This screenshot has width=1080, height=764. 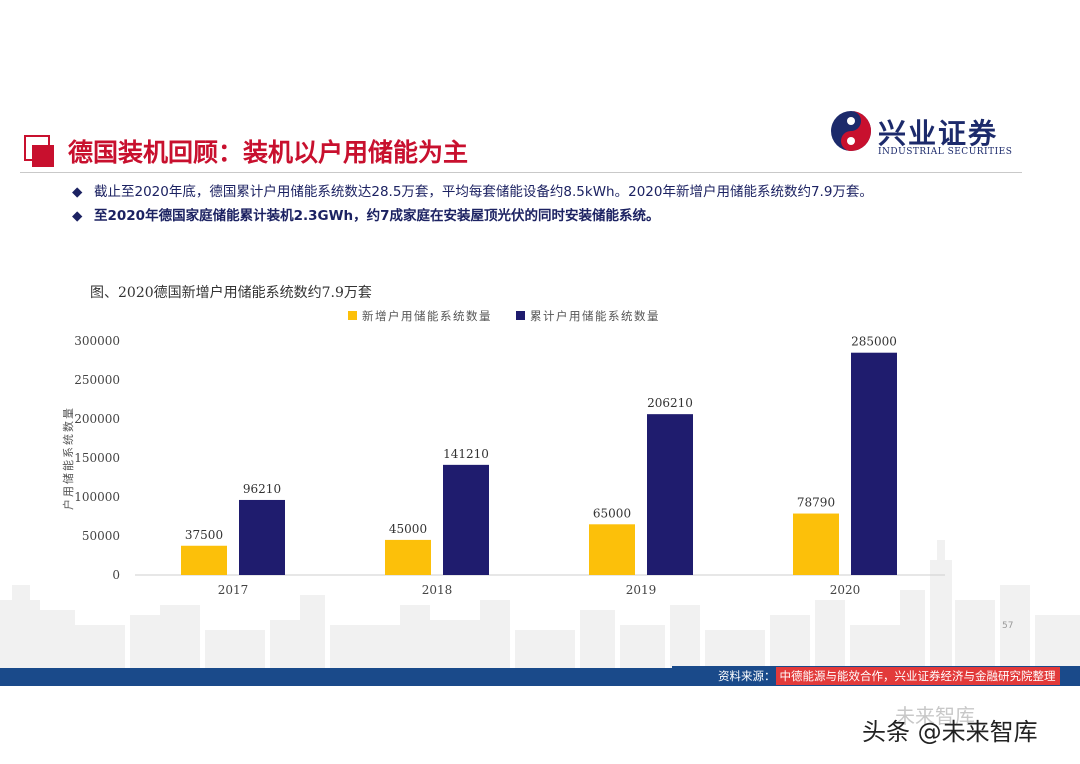 I want to click on data-label: 285000, so click(x=874, y=342).